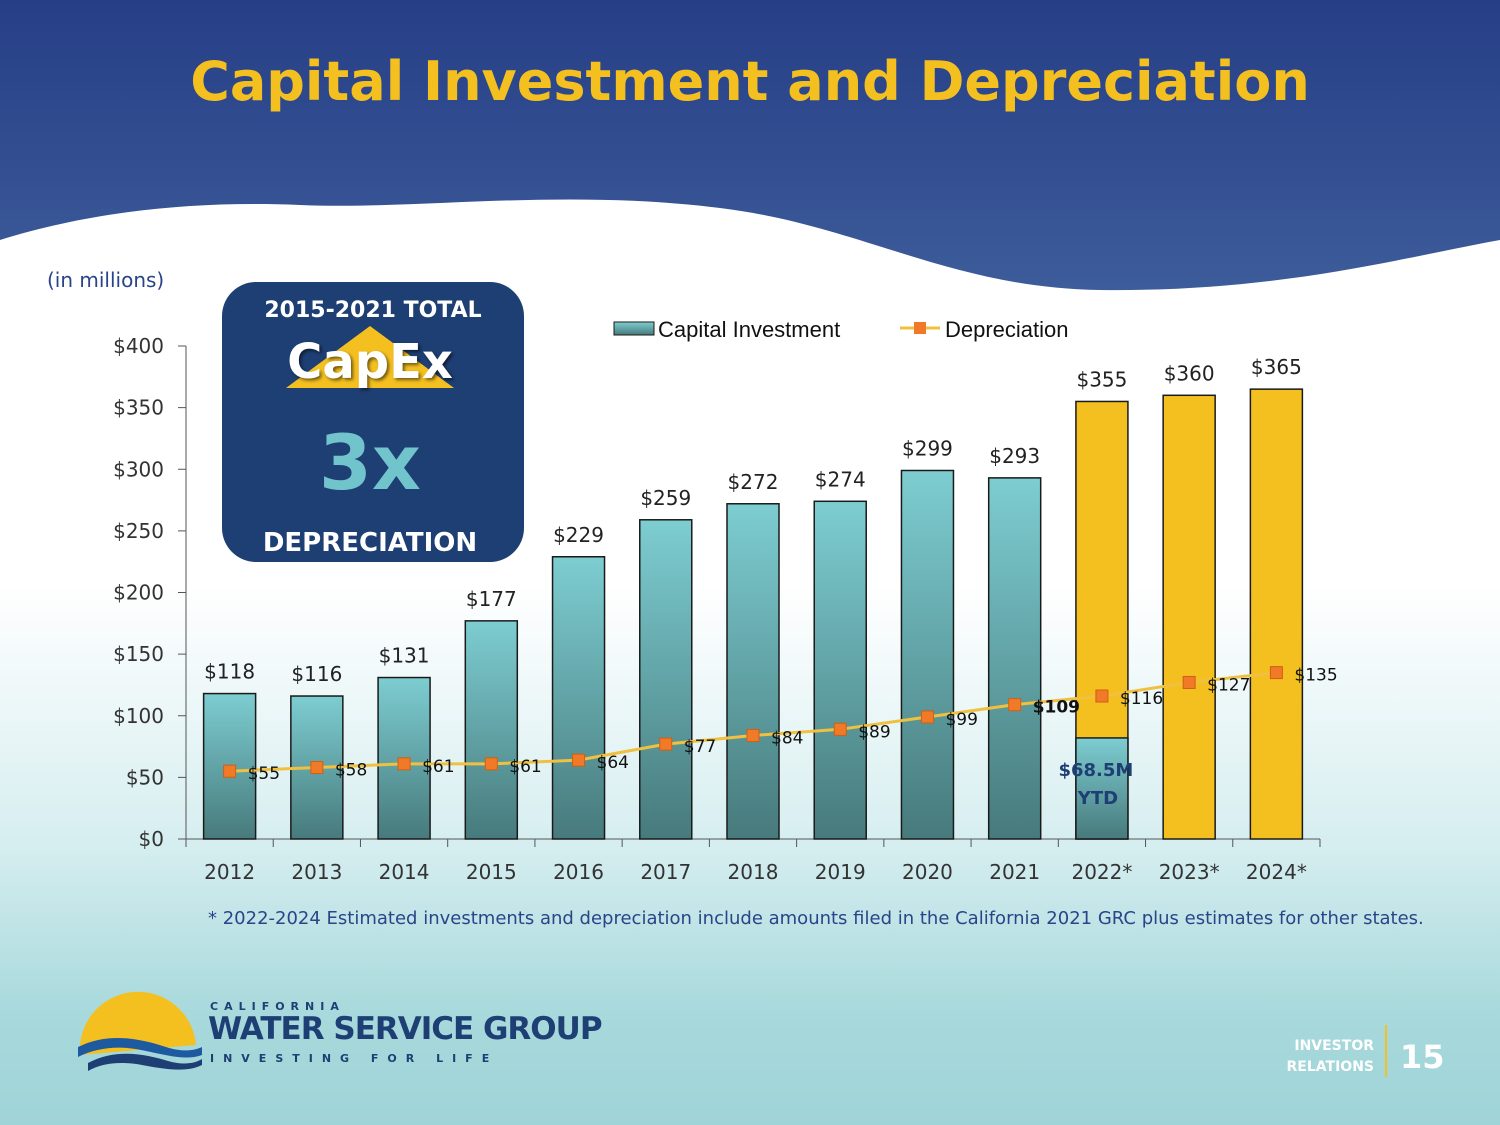 This screenshot has width=1500, height=1125. What do you see at coordinates (1276, 872) in the screenshot?
I see `x-tick-label: 2024*` at bounding box center [1276, 872].